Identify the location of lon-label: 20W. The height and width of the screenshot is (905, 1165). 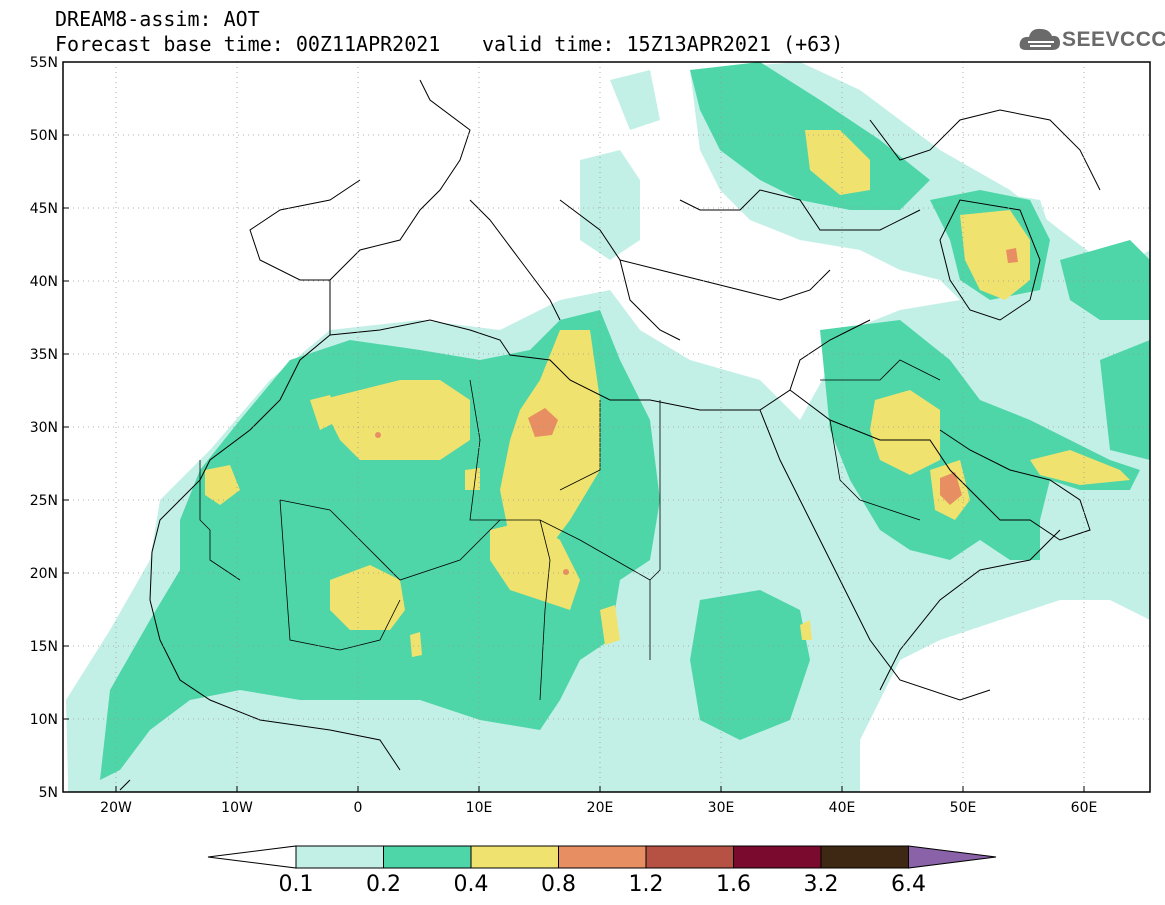
(116, 808).